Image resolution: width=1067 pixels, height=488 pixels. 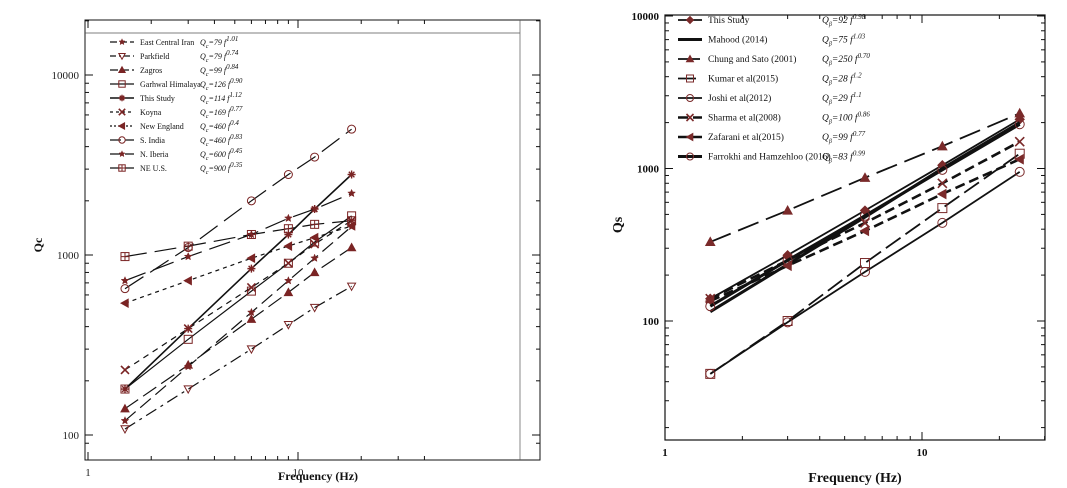 What do you see at coordinates (170, 84) in the screenshot?
I see `legend-label-left-3: Garhwal Himalaya` at bounding box center [170, 84].